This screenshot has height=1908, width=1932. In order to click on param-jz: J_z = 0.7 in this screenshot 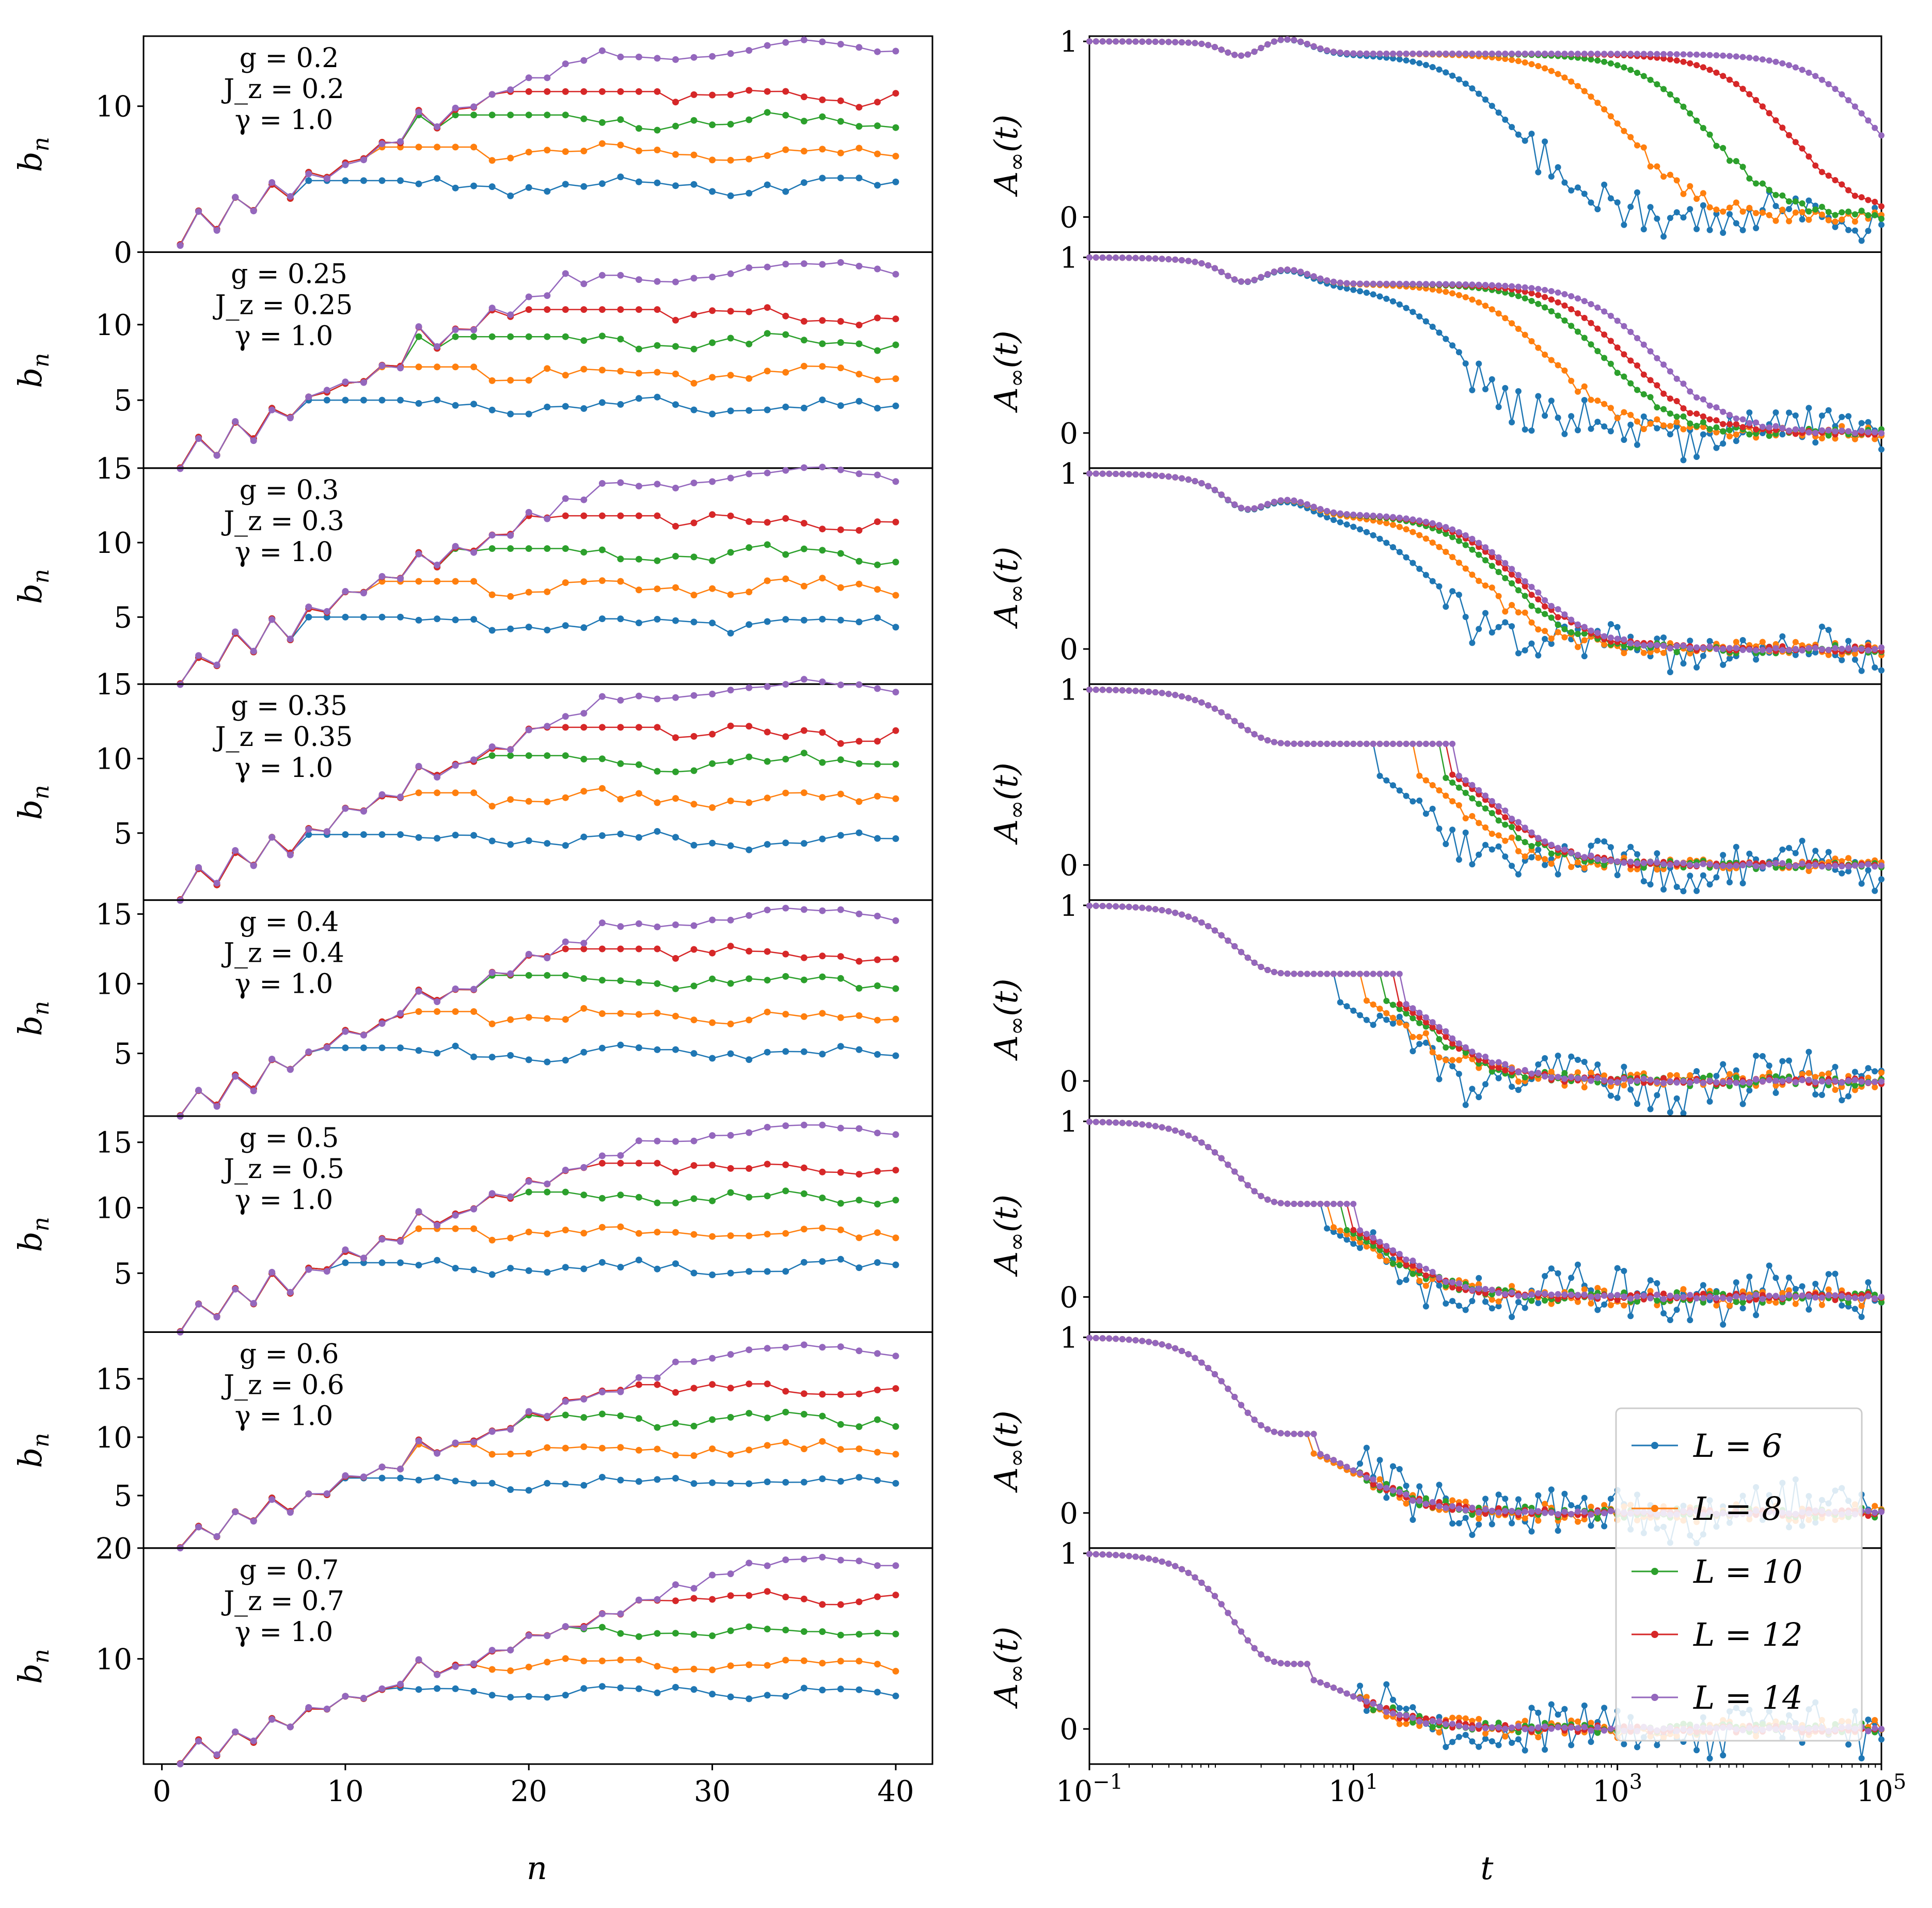, I will do `click(282, 1602)`.